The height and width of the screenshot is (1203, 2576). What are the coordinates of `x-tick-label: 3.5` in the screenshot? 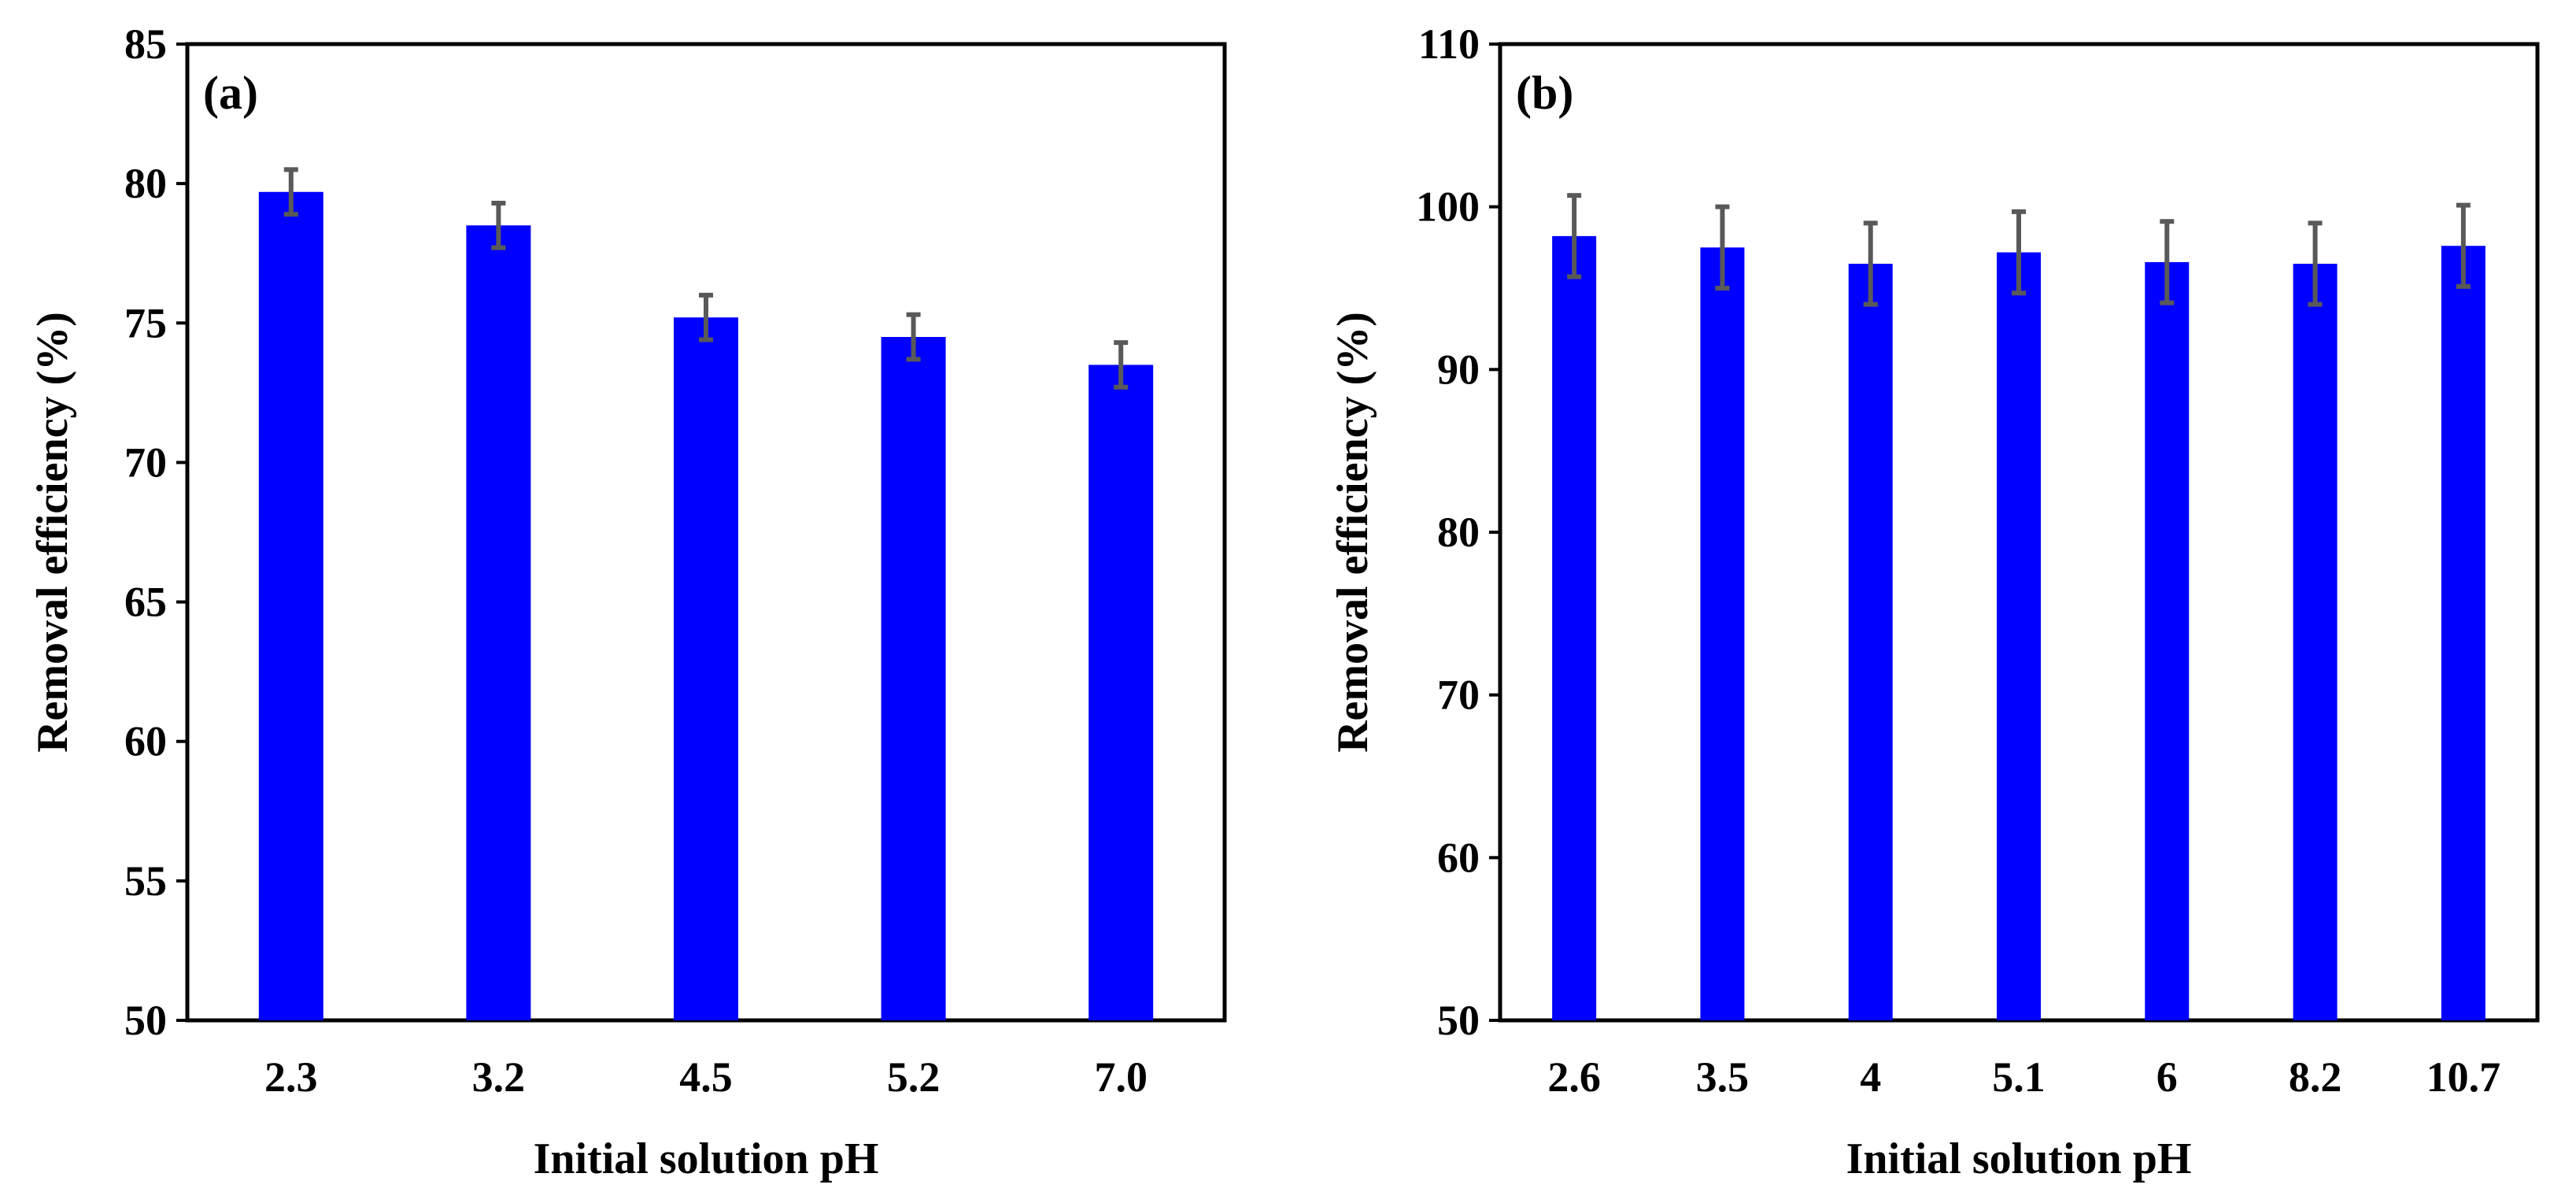 It's located at (1723, 1077).